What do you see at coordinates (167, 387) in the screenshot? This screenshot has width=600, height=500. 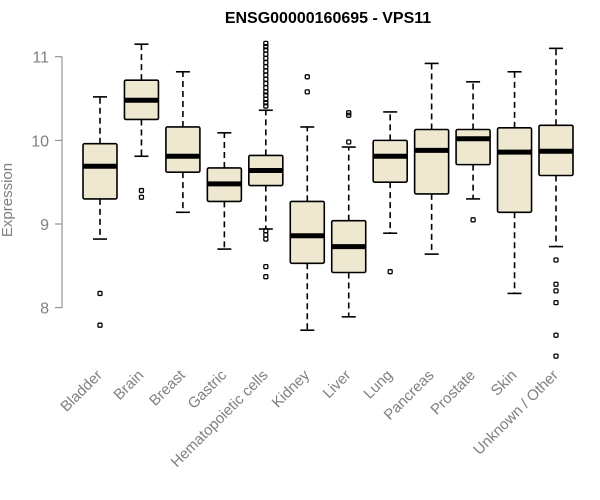 I see `x-tick-label: Breast` at bounding box center [167, 387].